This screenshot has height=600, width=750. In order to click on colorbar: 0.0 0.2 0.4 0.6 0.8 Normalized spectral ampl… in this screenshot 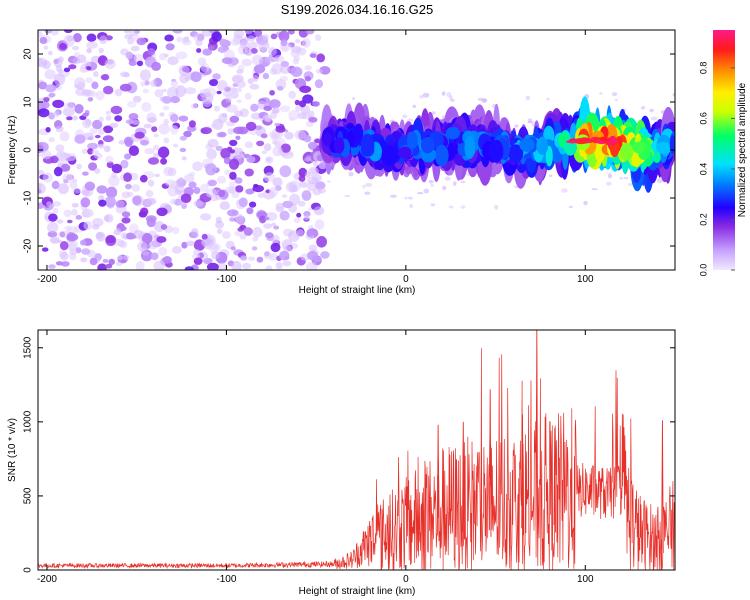, I will do `click(723, 153)`.